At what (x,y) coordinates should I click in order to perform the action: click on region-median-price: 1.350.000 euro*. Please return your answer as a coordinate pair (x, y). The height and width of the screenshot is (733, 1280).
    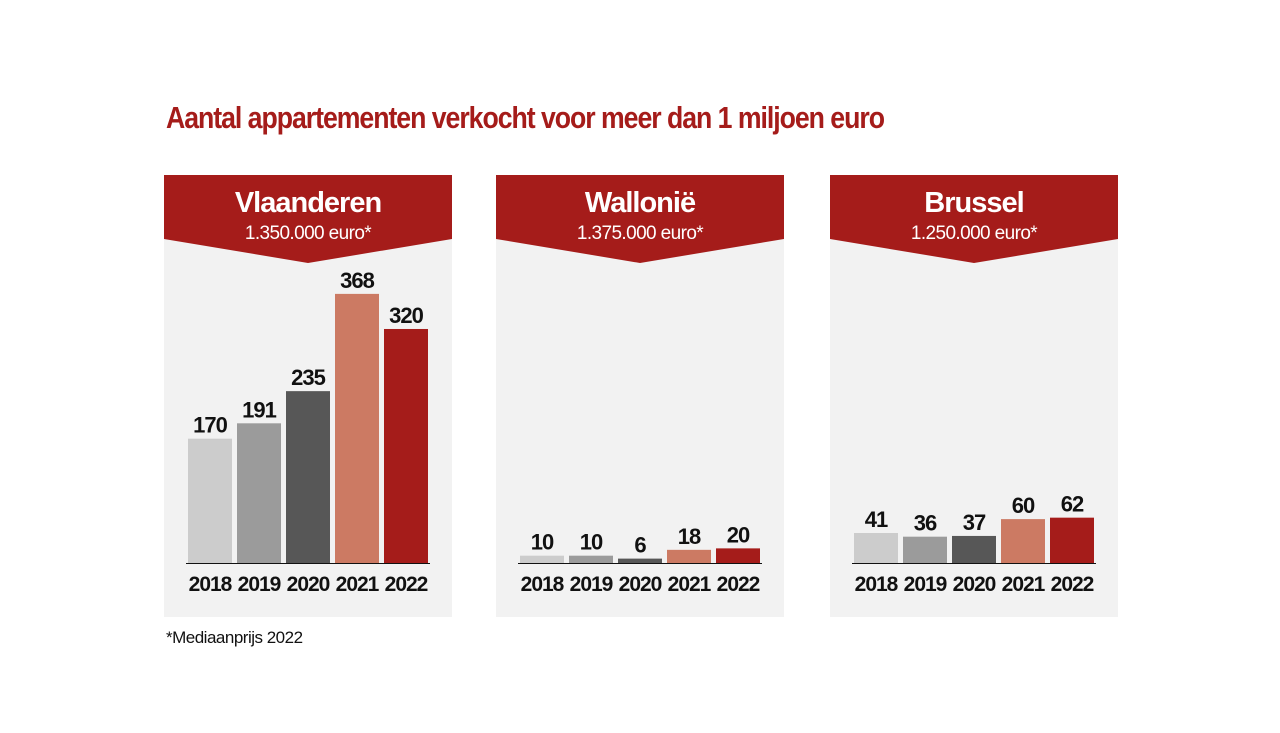
    Looking at the image, I should click on (308, 233).